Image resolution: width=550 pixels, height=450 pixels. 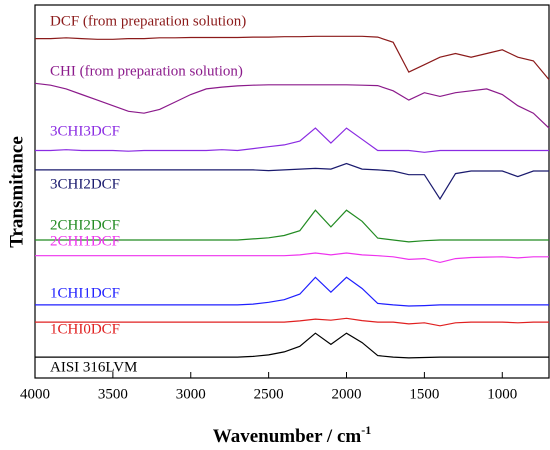 What do you see at coordinates (93, 367) in the screenshot?
I see `series-label: AISI 316LVM` at bounding box center [93, 367].